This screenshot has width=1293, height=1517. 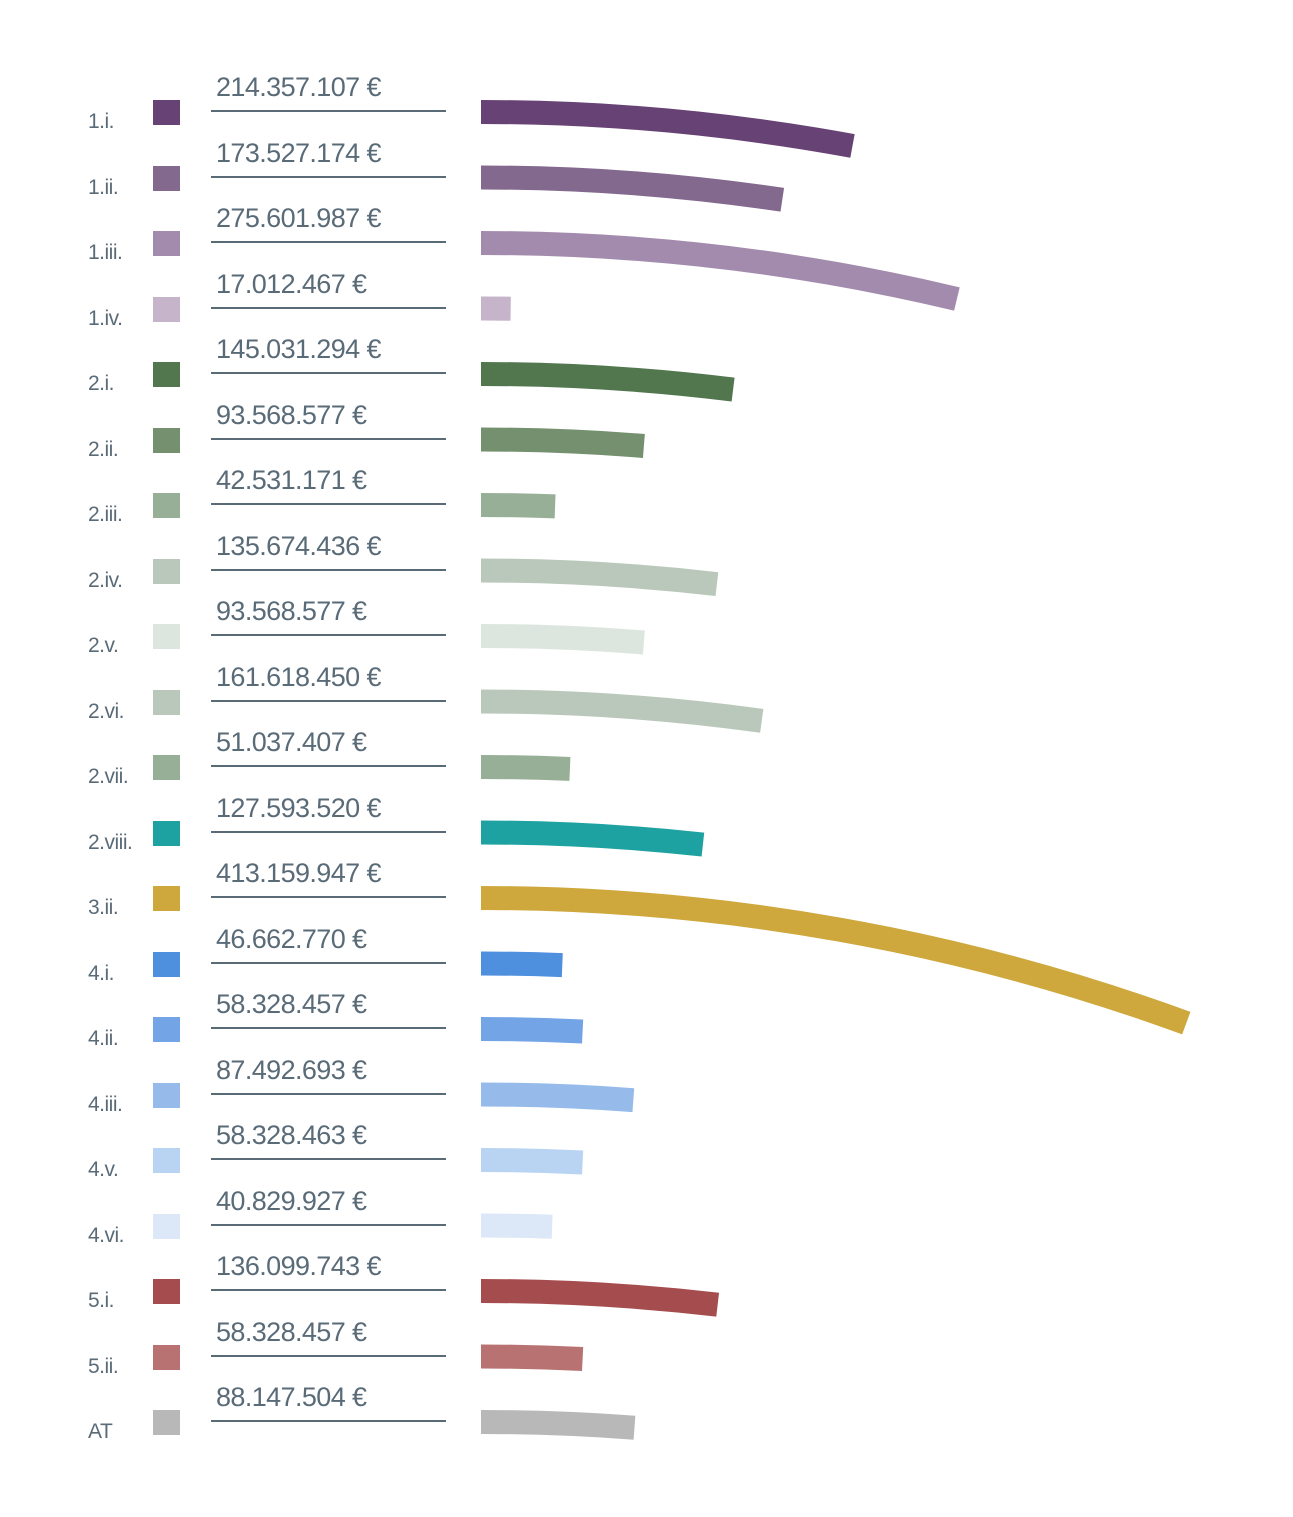 What do you see at coordinates (103, 907) in the screenshot?
I see `category-label: 3.ii.` at bounding box center [103, 907].